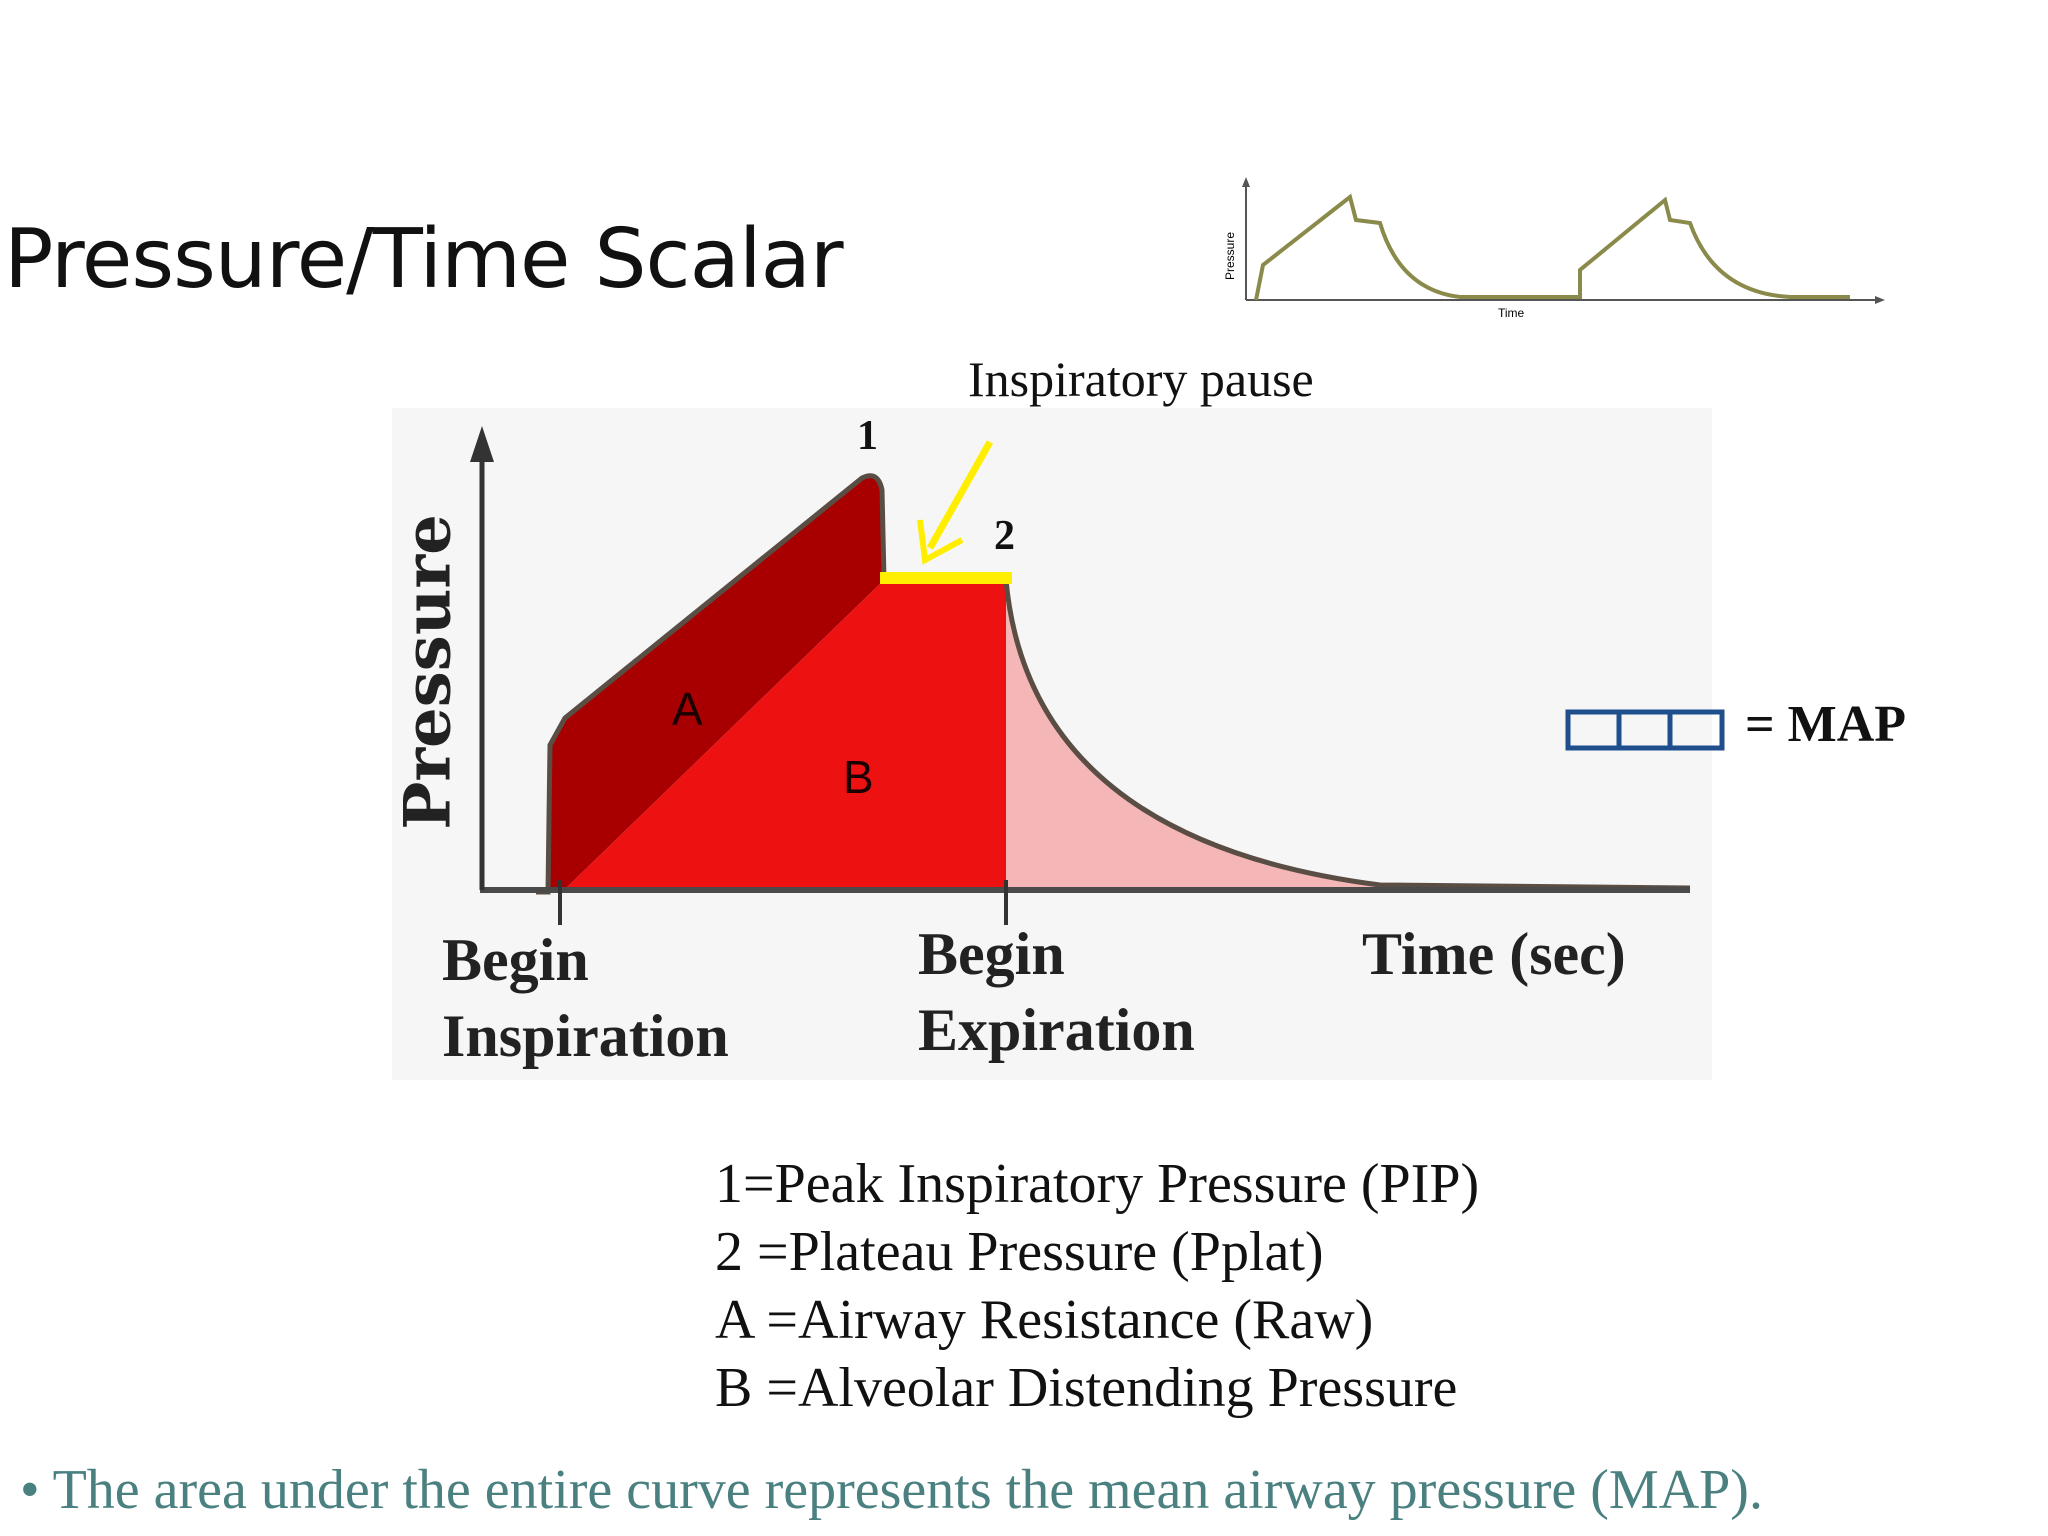 The width and height of the screenshot is (2048, 1536). I want to click on map-label: = MAP, so click(1826, 724).